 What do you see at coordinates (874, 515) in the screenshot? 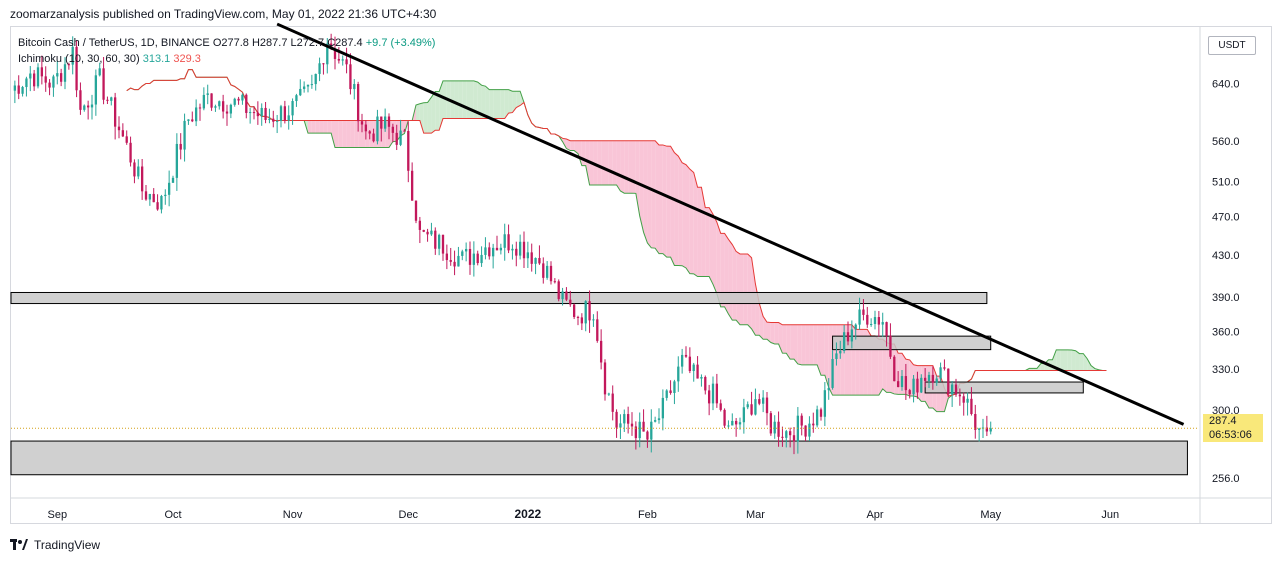
I see `time-tick-label: Apr` at bounding box center [874, 515].